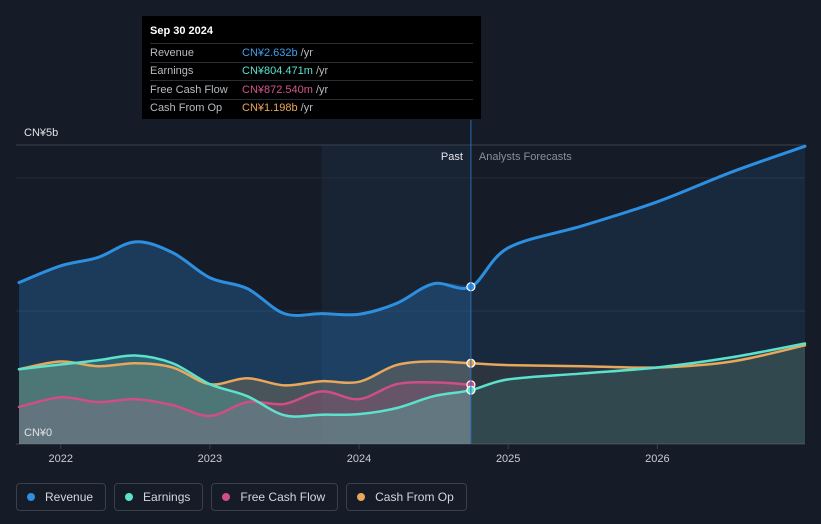 The height and width of the screenshot is (524, 821). I want to click on earnings-line, so click(412, 380).